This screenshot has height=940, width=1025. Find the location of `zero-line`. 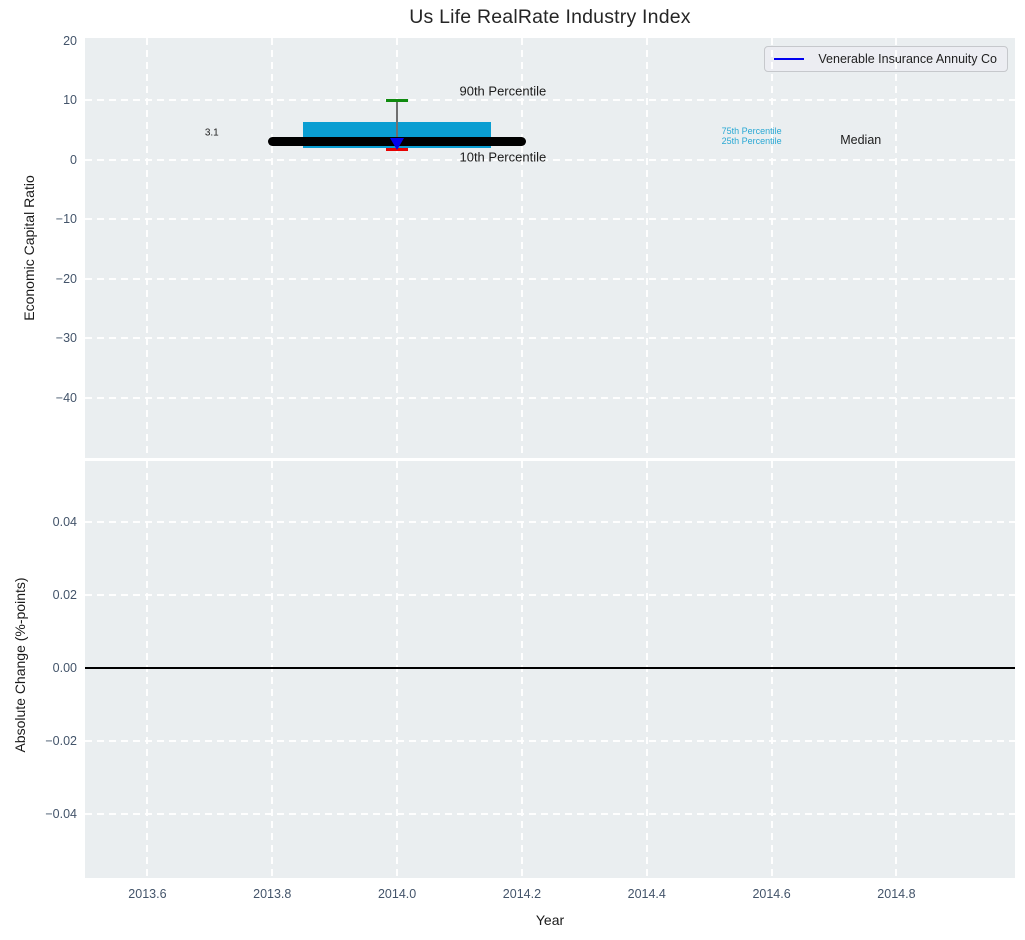

zero-line is located at coordinates (550, 668).